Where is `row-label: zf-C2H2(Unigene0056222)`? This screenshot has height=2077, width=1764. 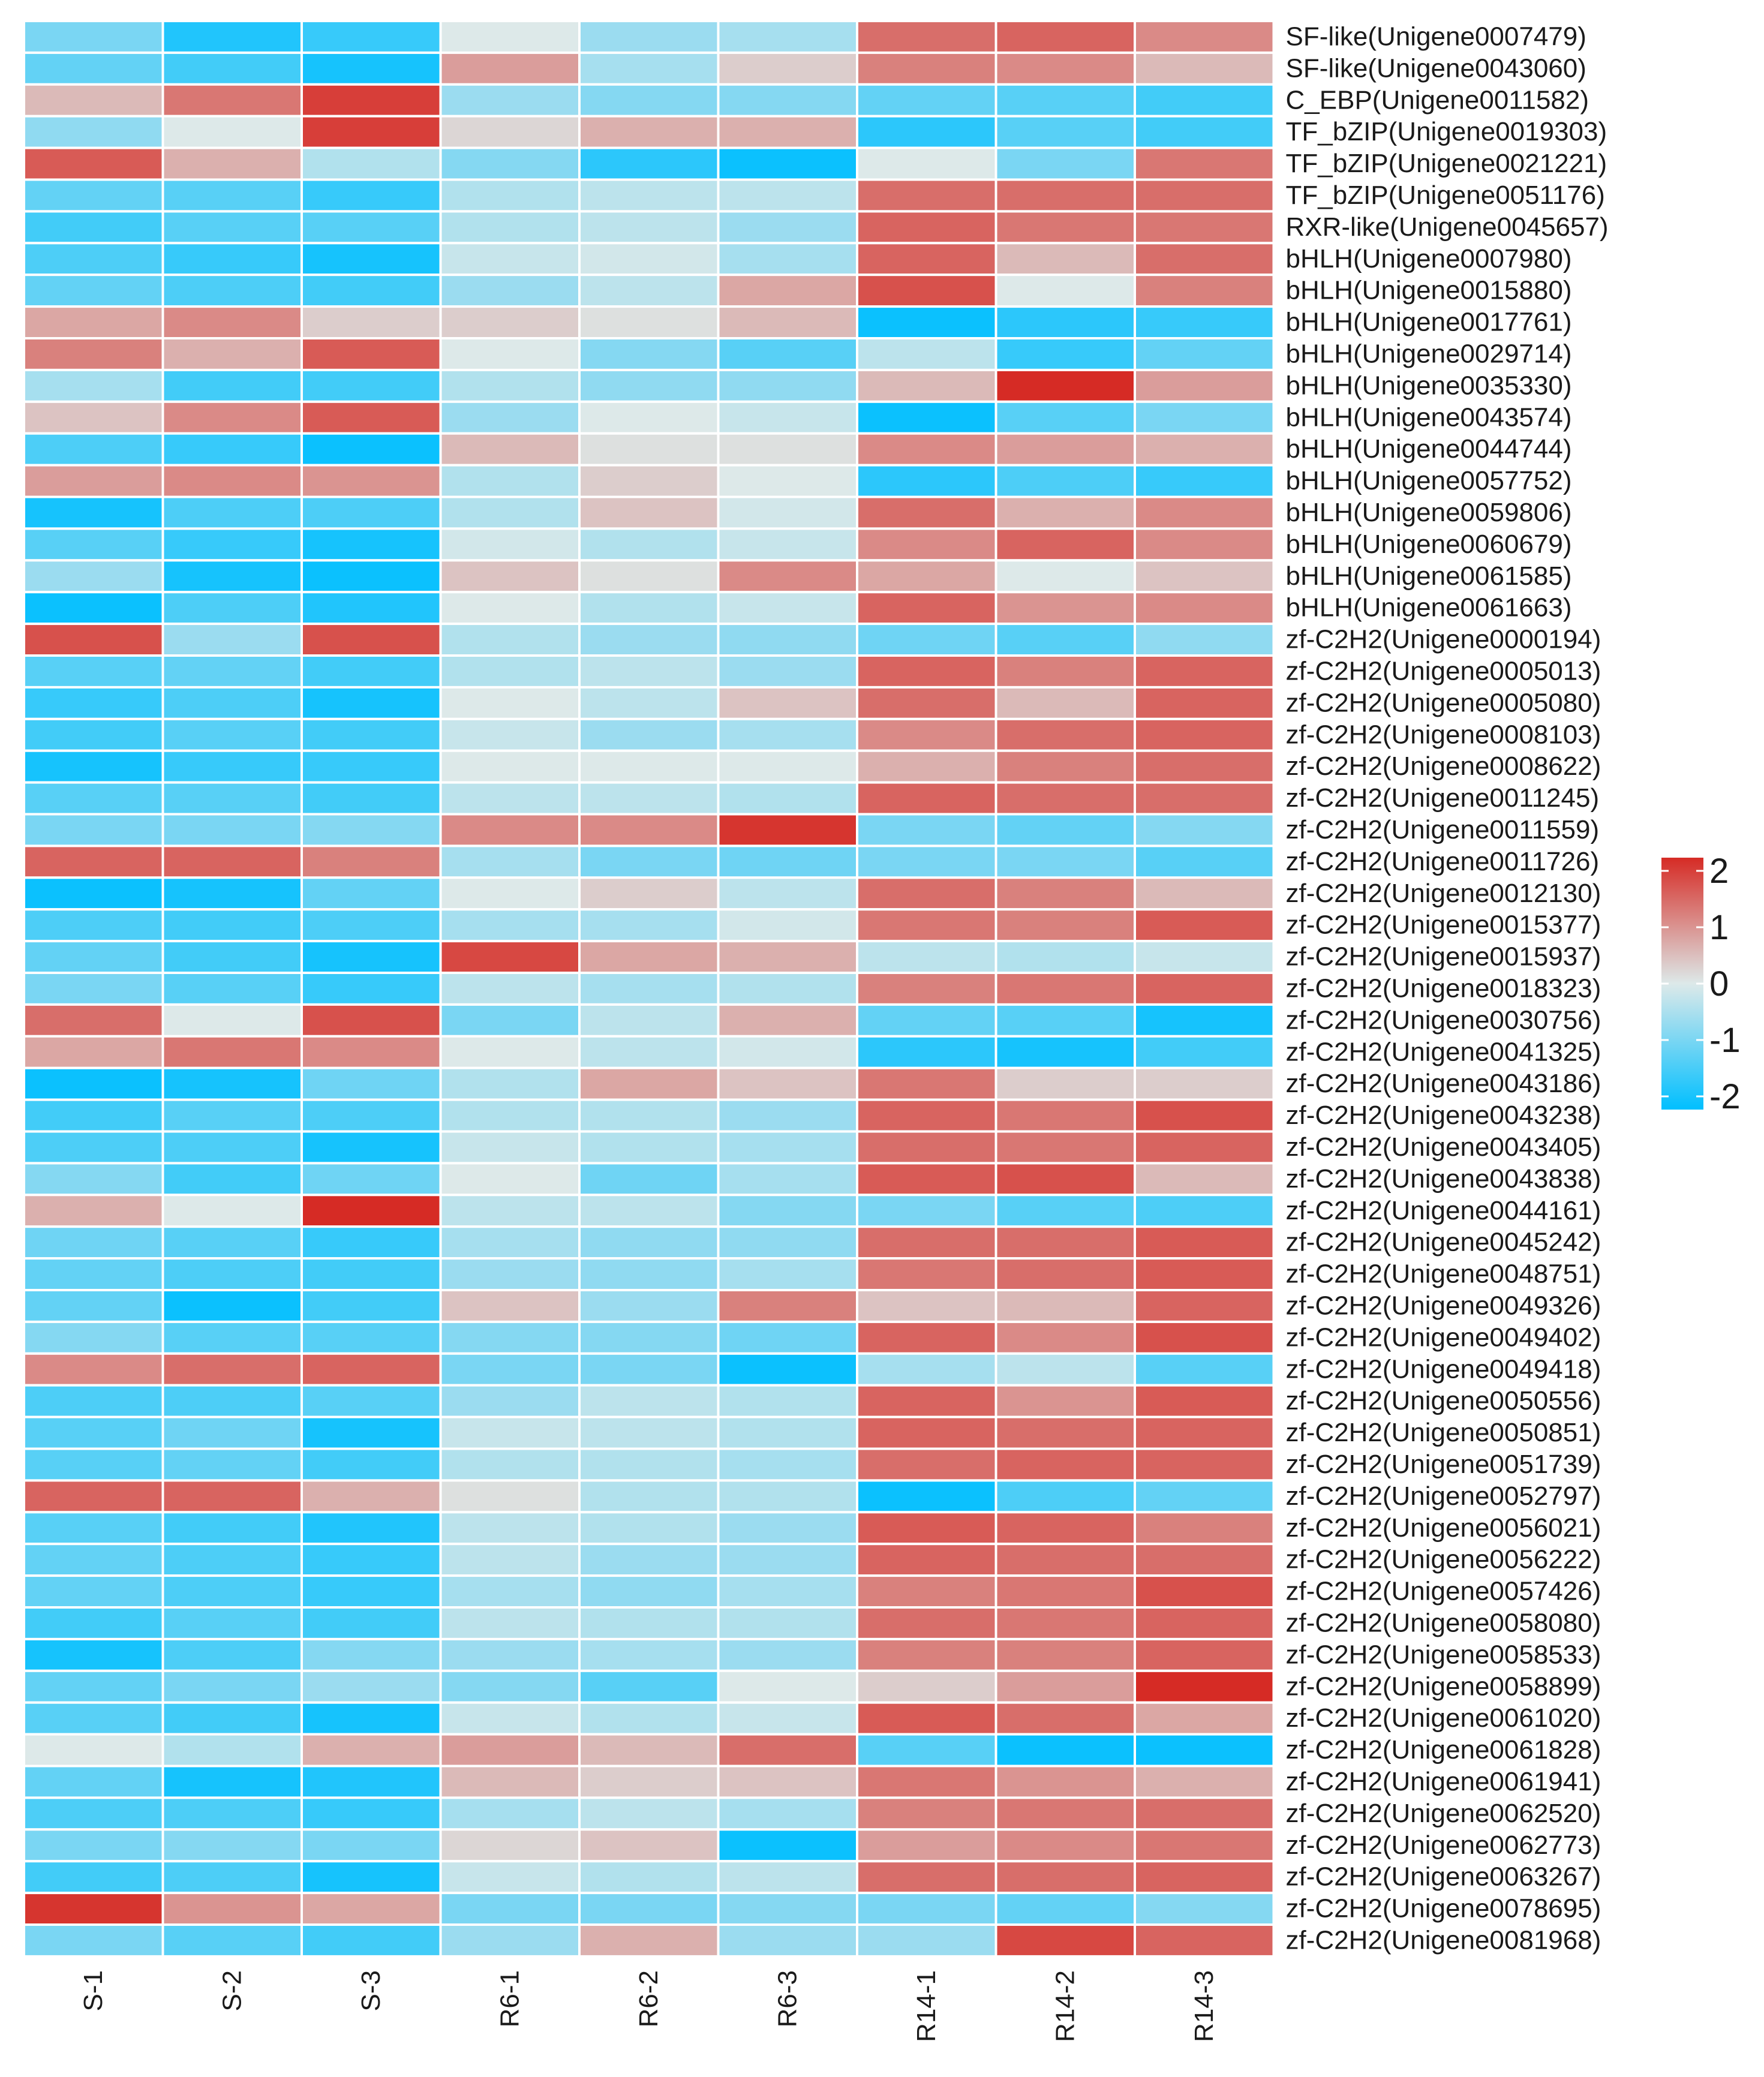
row-label: zf-C2H2(Unigene0056222) is located at coordinates (1443, 1559).